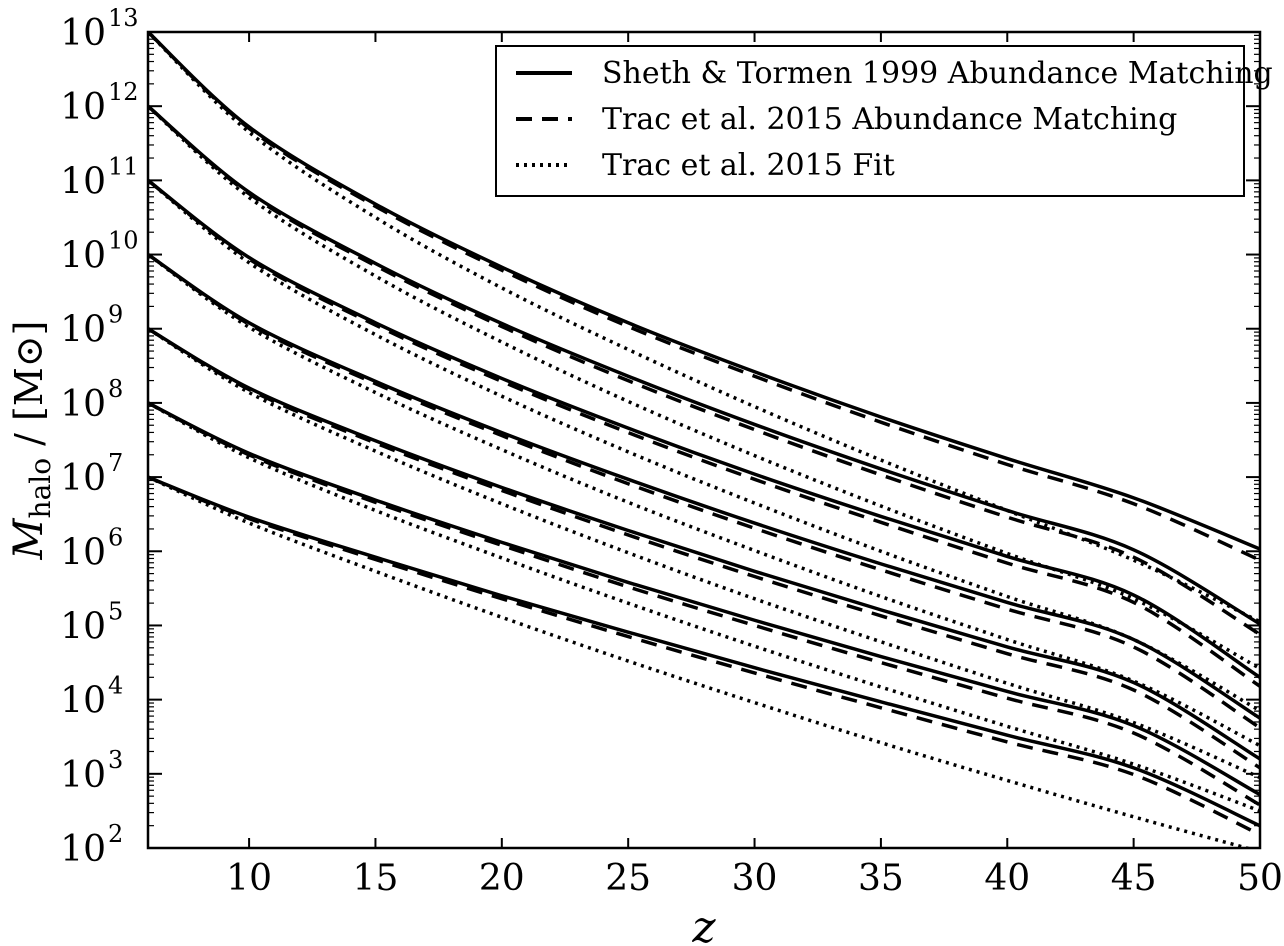 The image size is (1284, 946). What do you see at coordinates (115, 760) in the screenshot?
I see `y-tick-exponent: 3` at bounding box center [115, 760].